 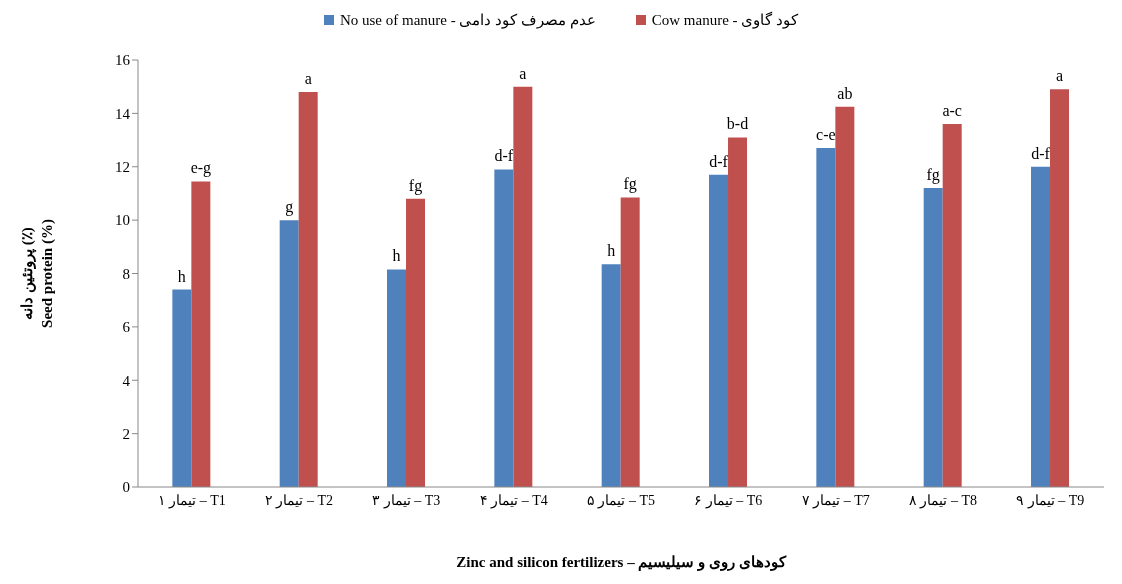 What do you see at coordinates (835, 500) in the screenshot?
I see `x-tick-label: تیمار ۷ – T7` at bounding box center [835, 500].